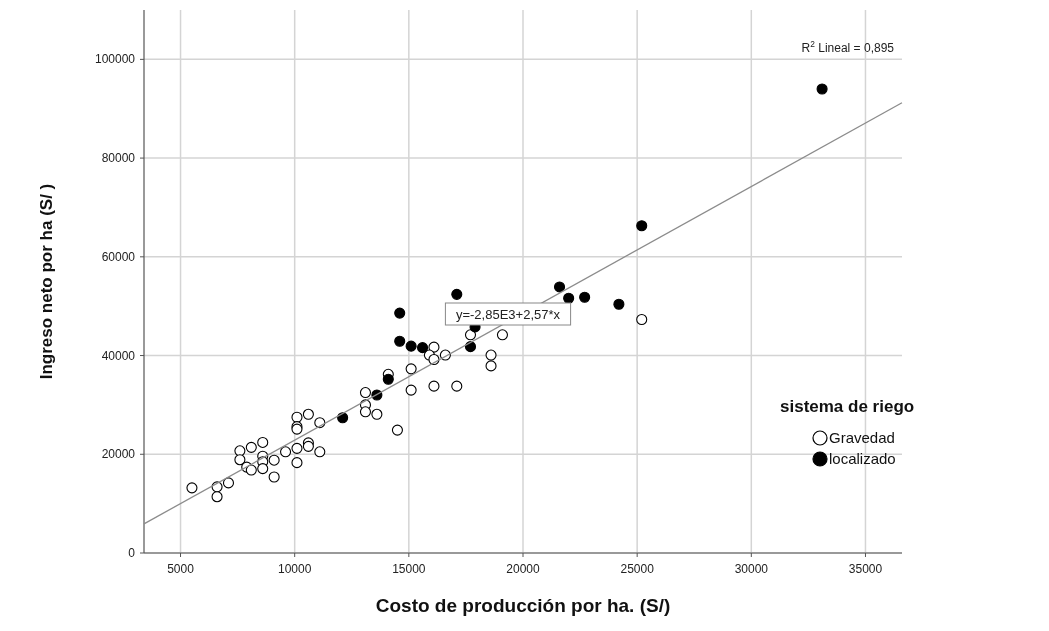  Describe the element at coordinates (118, 158) in the screenshot. I see `y-tick-label: 80000` at that location.